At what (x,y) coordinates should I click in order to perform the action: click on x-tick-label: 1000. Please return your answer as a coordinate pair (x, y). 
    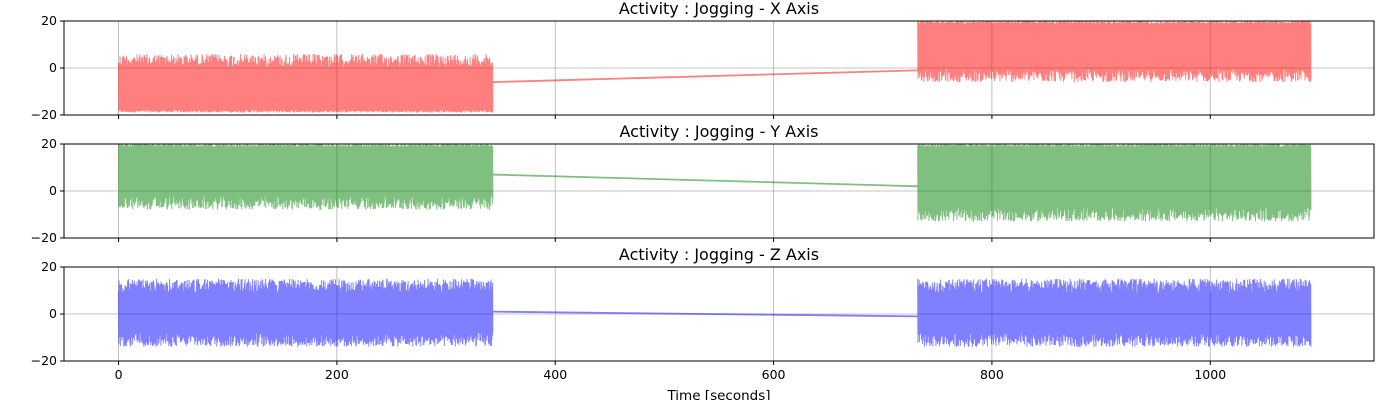
    Looking at the image, I should click on (1210, 374).